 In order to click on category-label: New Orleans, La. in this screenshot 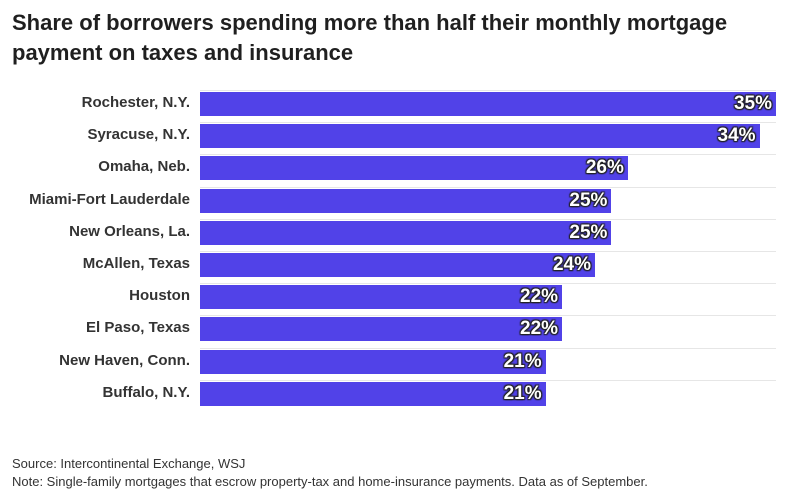, I will do `click(129, 231)`.